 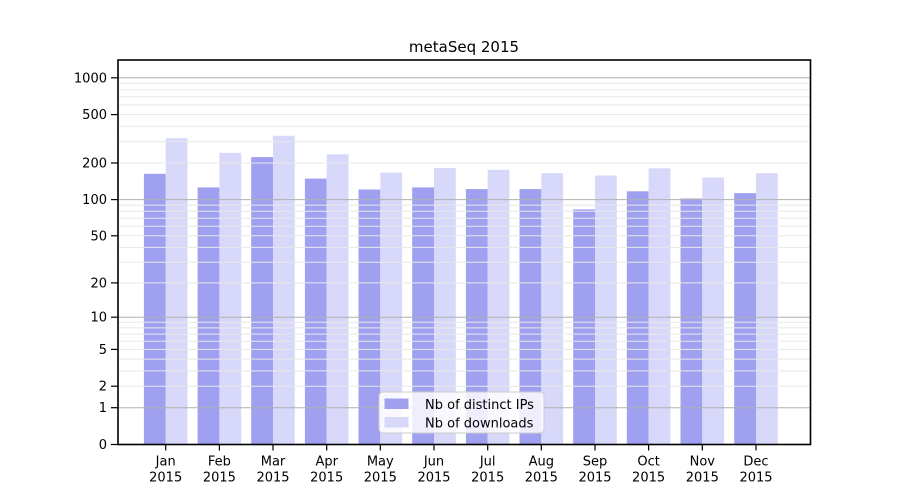 I want to click on x-axis-tick-label-month: Mar, so click(x=273, y=462).